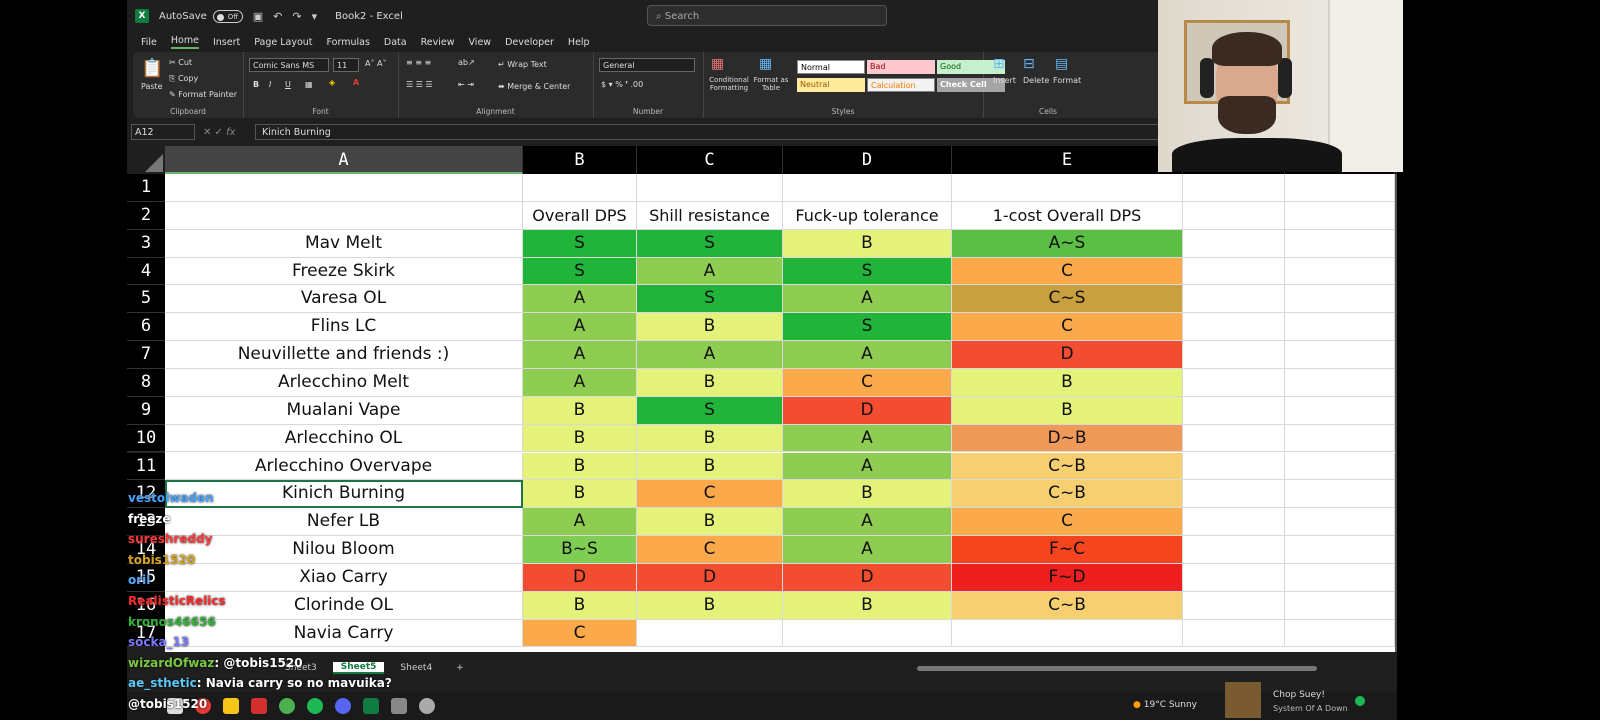 This screenshot has width=1600, height=720. I want to click on row-header: 15, so click(146, 577).